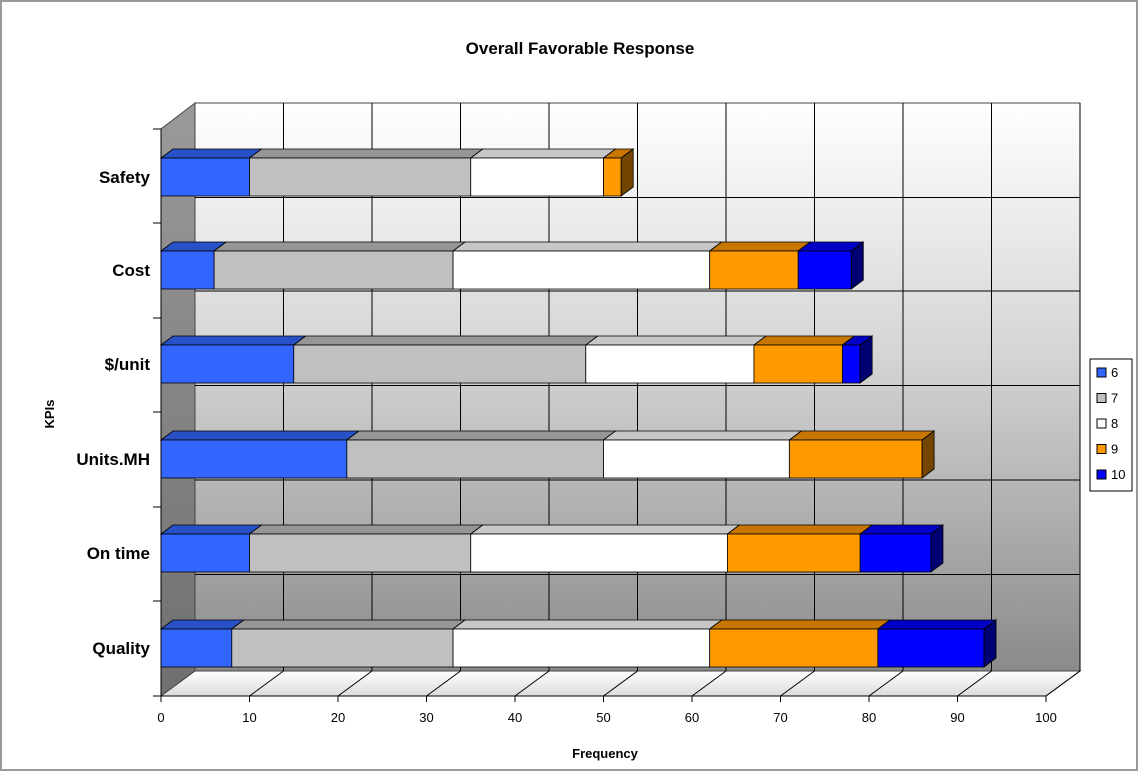  Describe the element at coordinates (125, 177) in the screenshot. I see `category-label: Safety` at that location.